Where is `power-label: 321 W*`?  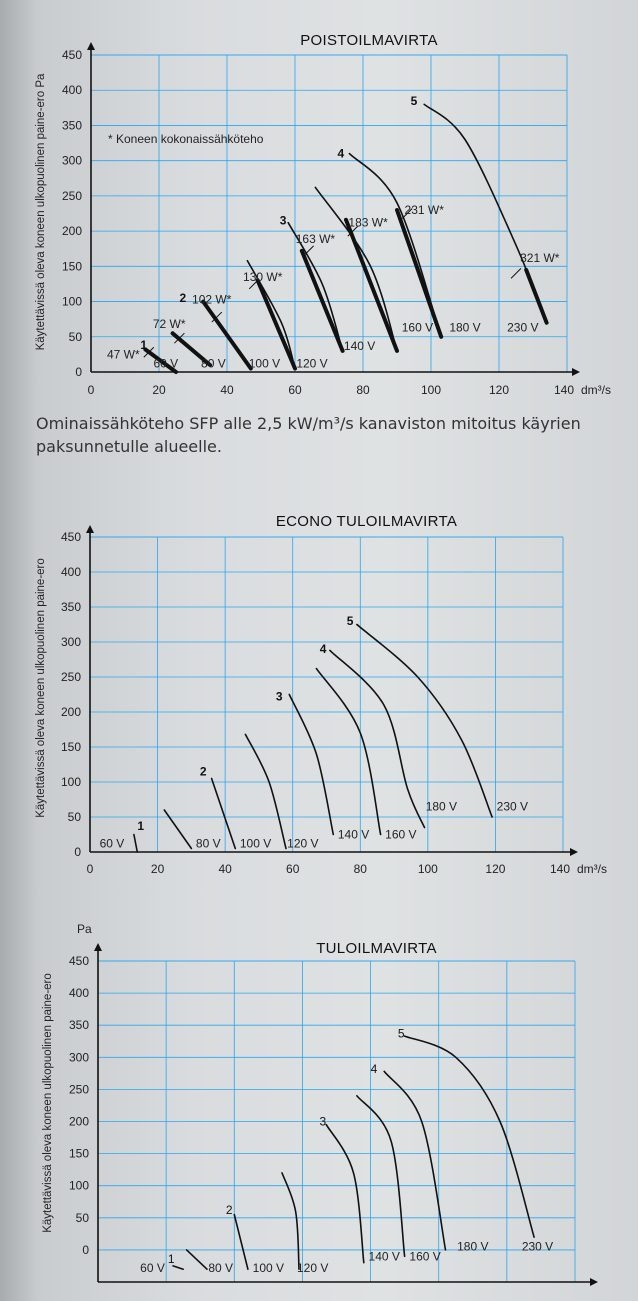 power-label: 321 W* is located at coordinates (540, 258).